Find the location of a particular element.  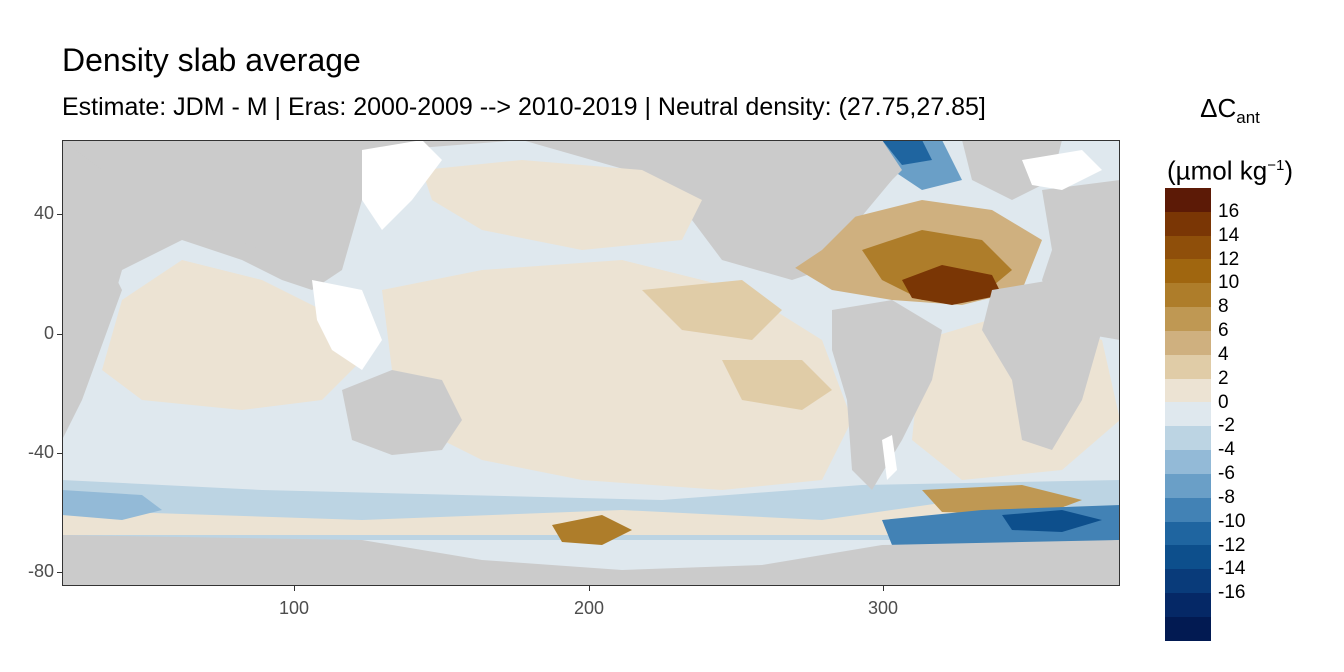

weddell-tan is located at coordinates (1002, 500).